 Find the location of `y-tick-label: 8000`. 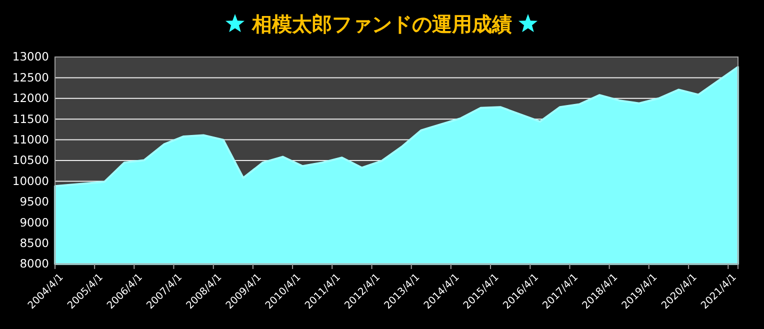

y-tick-label: 8000 is located at coordinates (34, 263).